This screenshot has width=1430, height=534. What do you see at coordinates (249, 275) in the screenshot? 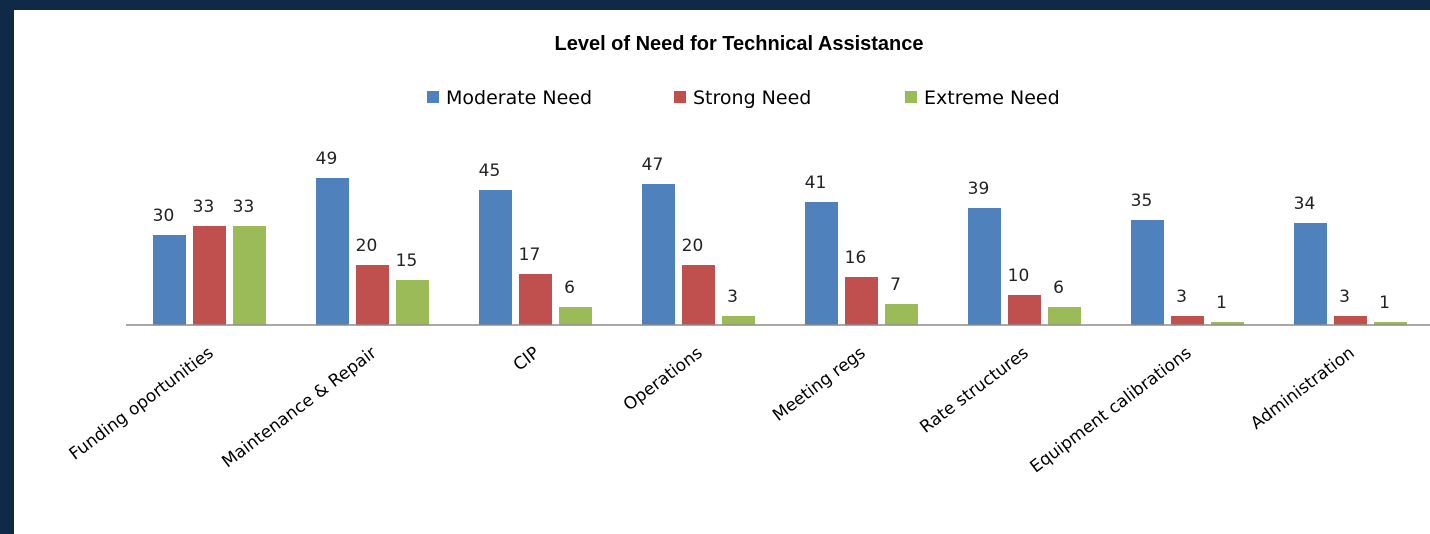
I see `bar-extreme-need-funding-oportunities` at bounding box center [249, 275].